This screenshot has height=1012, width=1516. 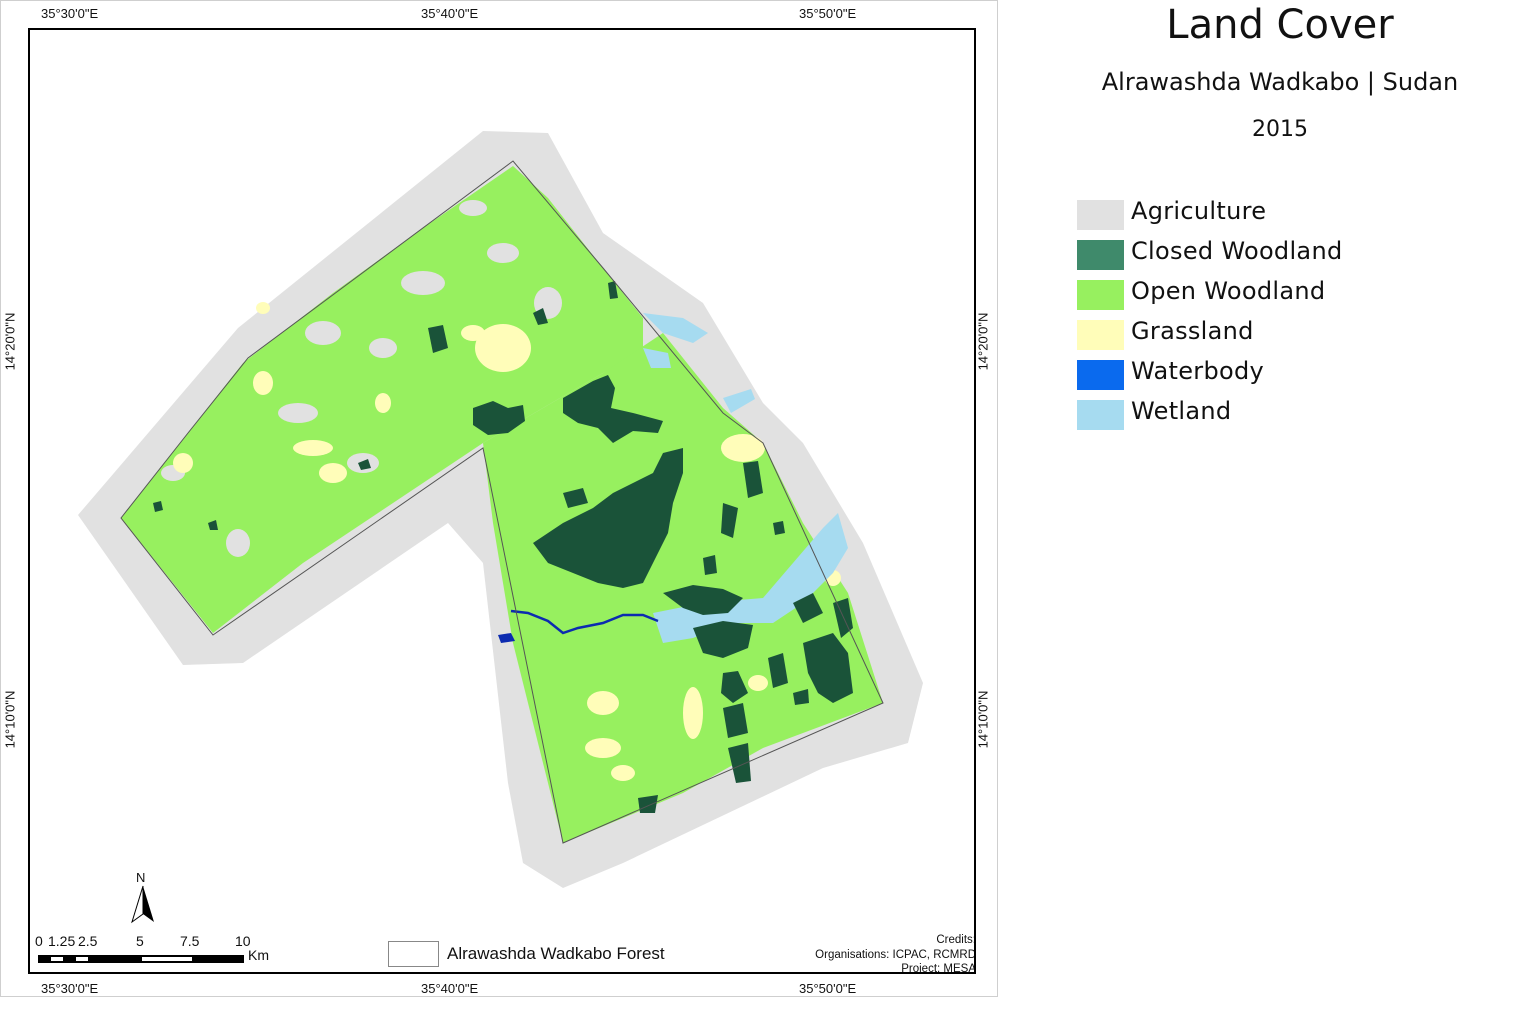 What do you see at coordinates (70, 988) in the screenshot?
I see `coord-bottom-1: 35°30'0"E` at bounding box center [70, 988].